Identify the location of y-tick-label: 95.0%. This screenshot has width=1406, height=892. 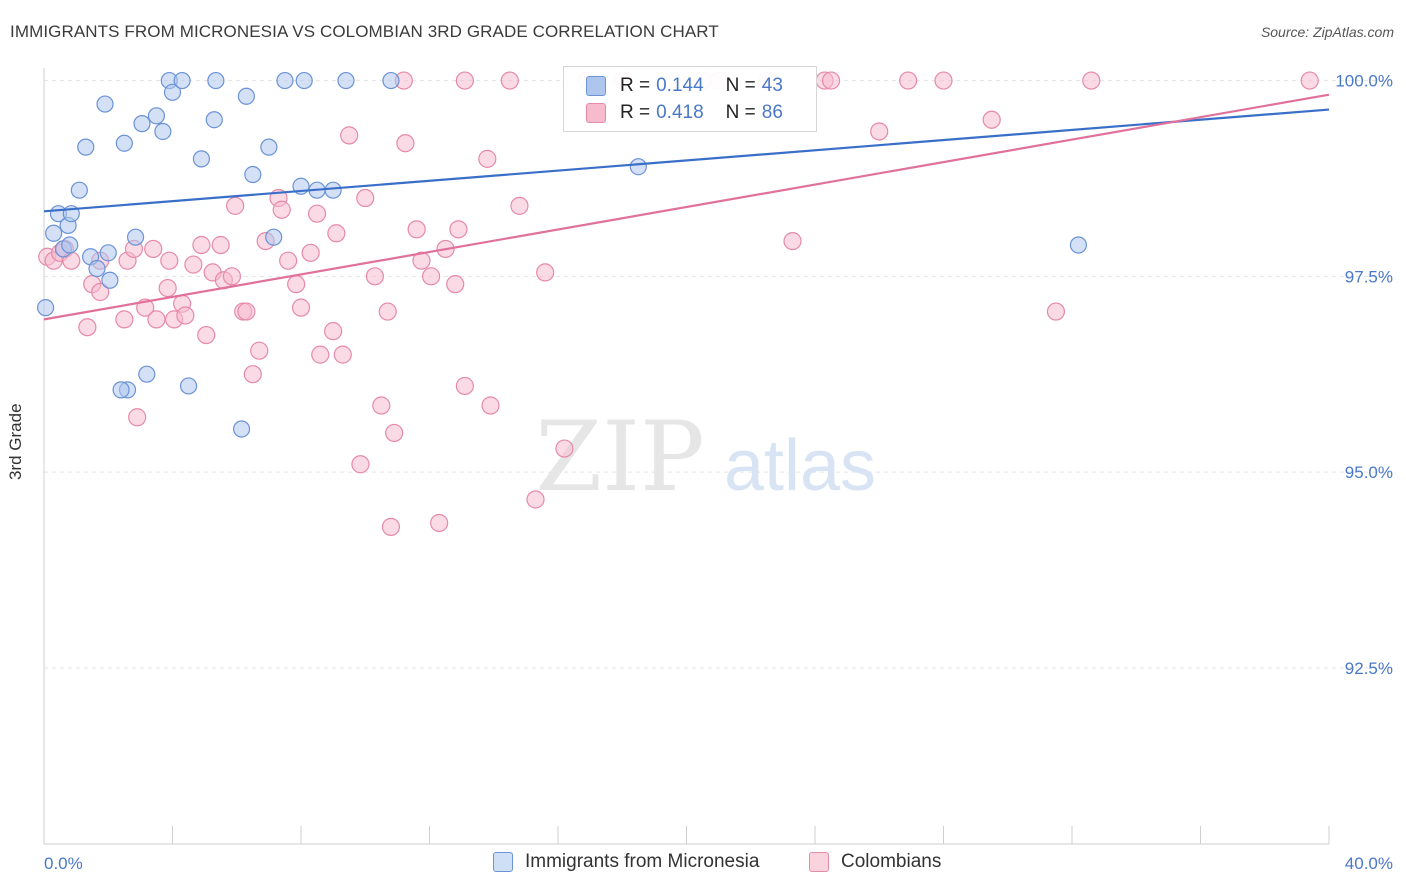
(1369, 472).